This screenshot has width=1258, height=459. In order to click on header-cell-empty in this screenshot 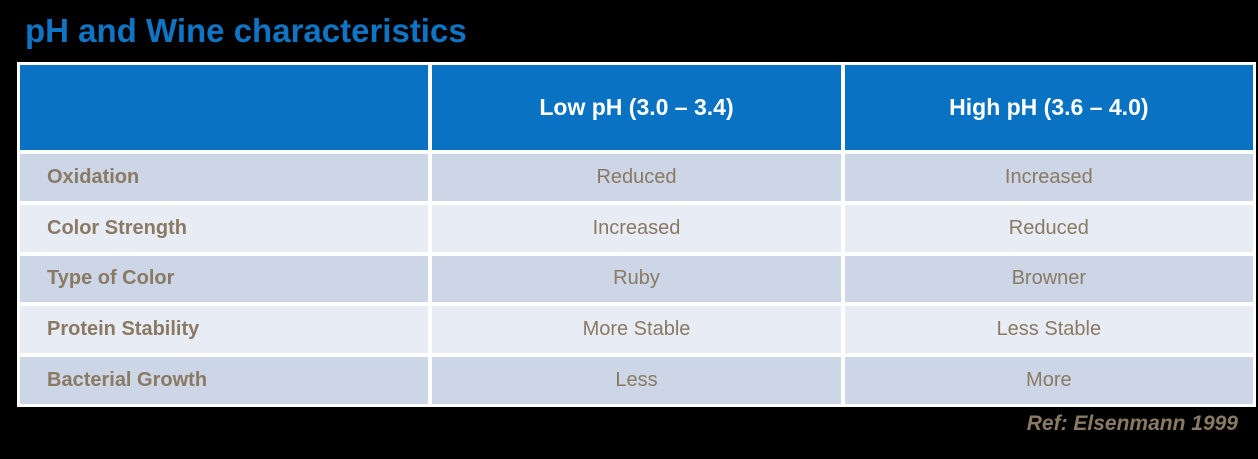, I will do `click(224, 107)`.